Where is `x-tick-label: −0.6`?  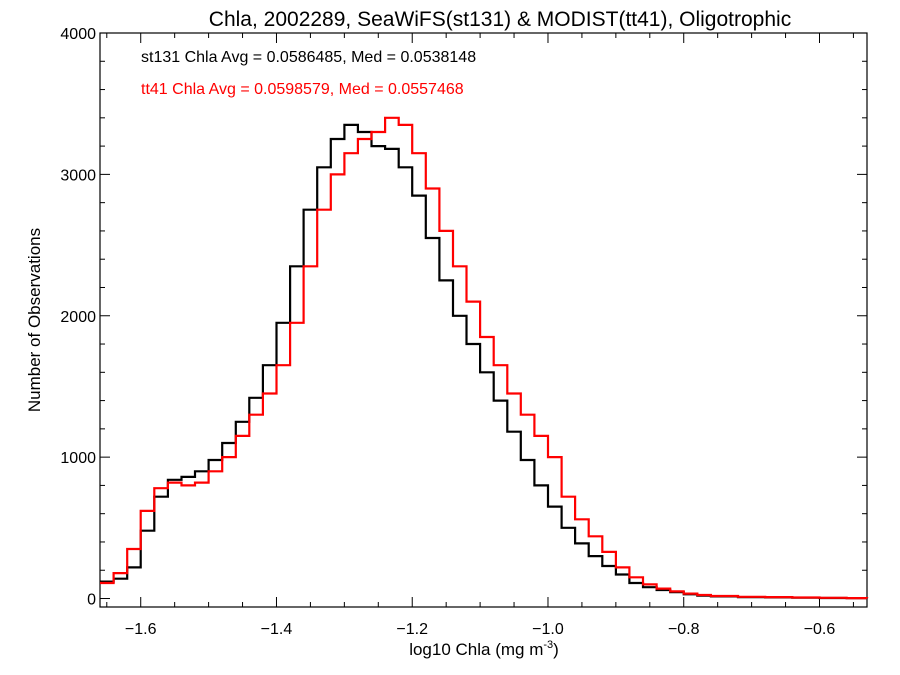
x-tick-label: −0.6 is located at coordinates (820, 629).